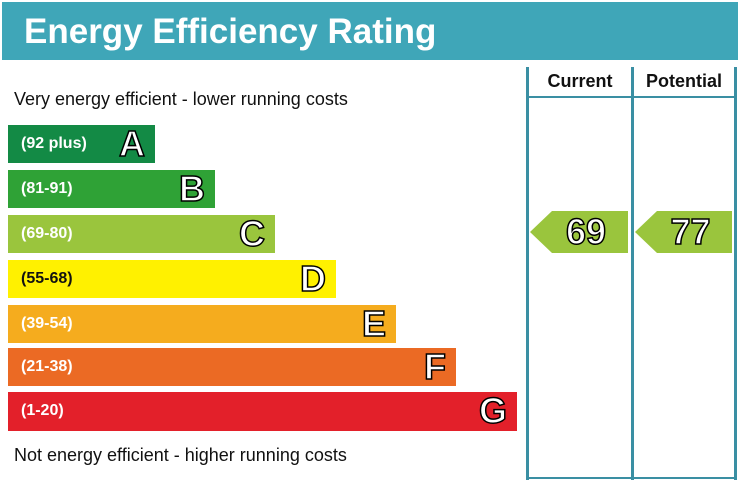 This screenshot has height=483, width=738. I want to click on band-range: (21-38), so click(47, 366).